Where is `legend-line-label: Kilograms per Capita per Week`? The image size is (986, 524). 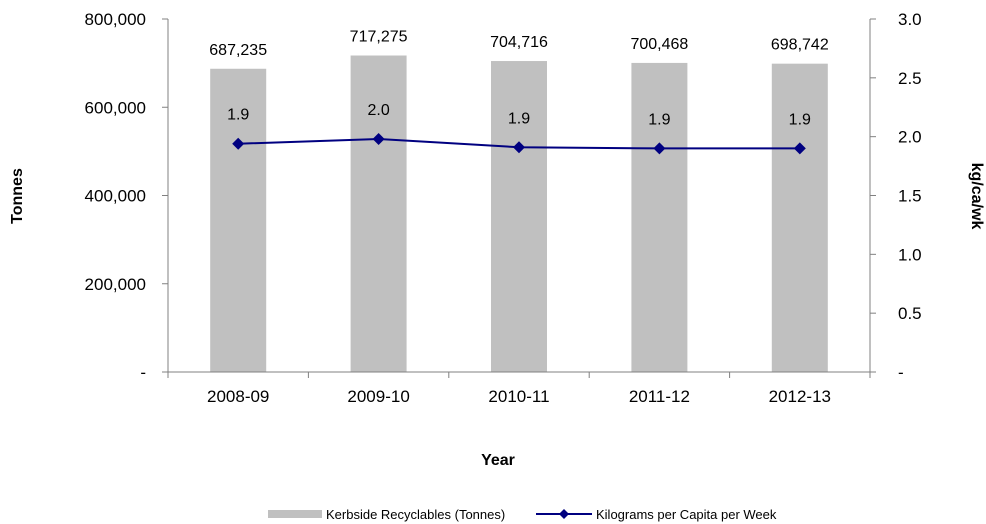
legend-line-label: Kilograms per Capita per Week is located at coordinates (686, 514).